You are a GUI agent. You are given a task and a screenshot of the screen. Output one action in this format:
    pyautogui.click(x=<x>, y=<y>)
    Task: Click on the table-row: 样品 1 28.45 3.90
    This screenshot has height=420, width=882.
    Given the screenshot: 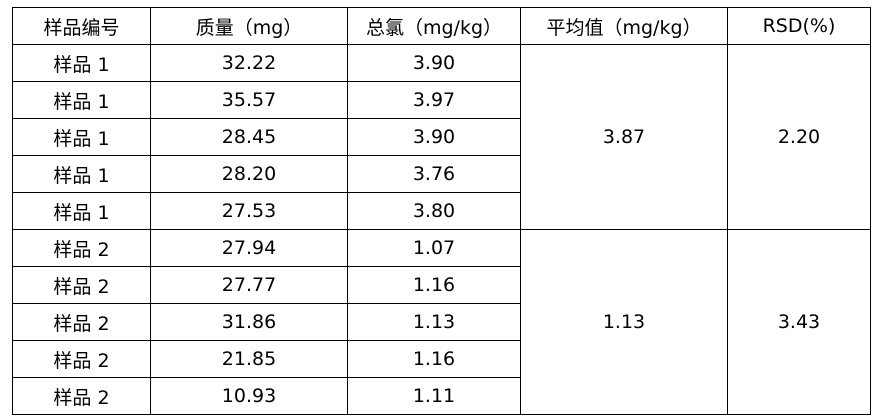 What is the action you would take?
    pyautogui.click(x=441, y=137)
    